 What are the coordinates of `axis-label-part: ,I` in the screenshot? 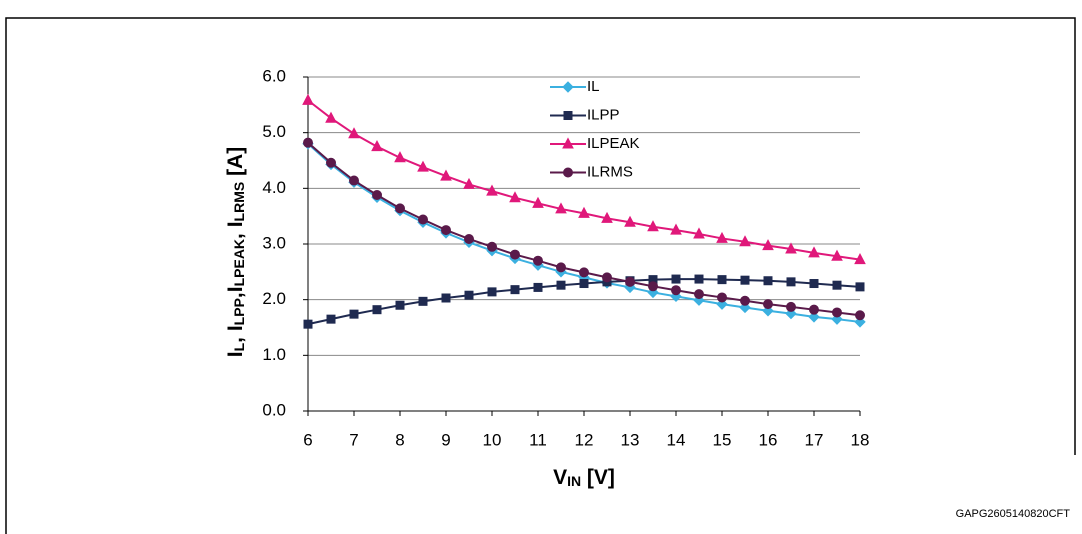 It's located at (235, 292).